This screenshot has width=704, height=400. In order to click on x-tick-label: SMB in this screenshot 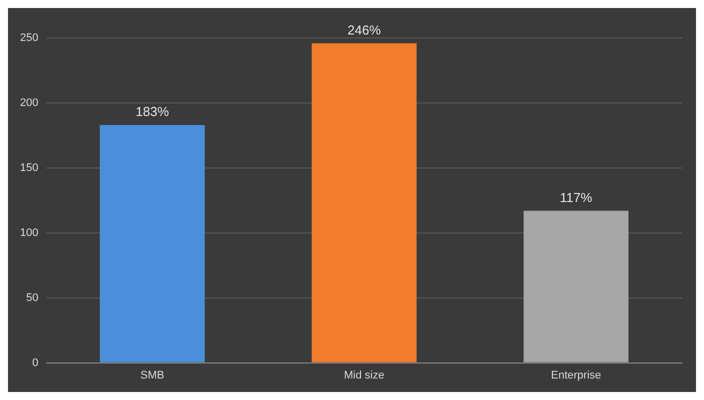, I will do `click(152, 375)`.